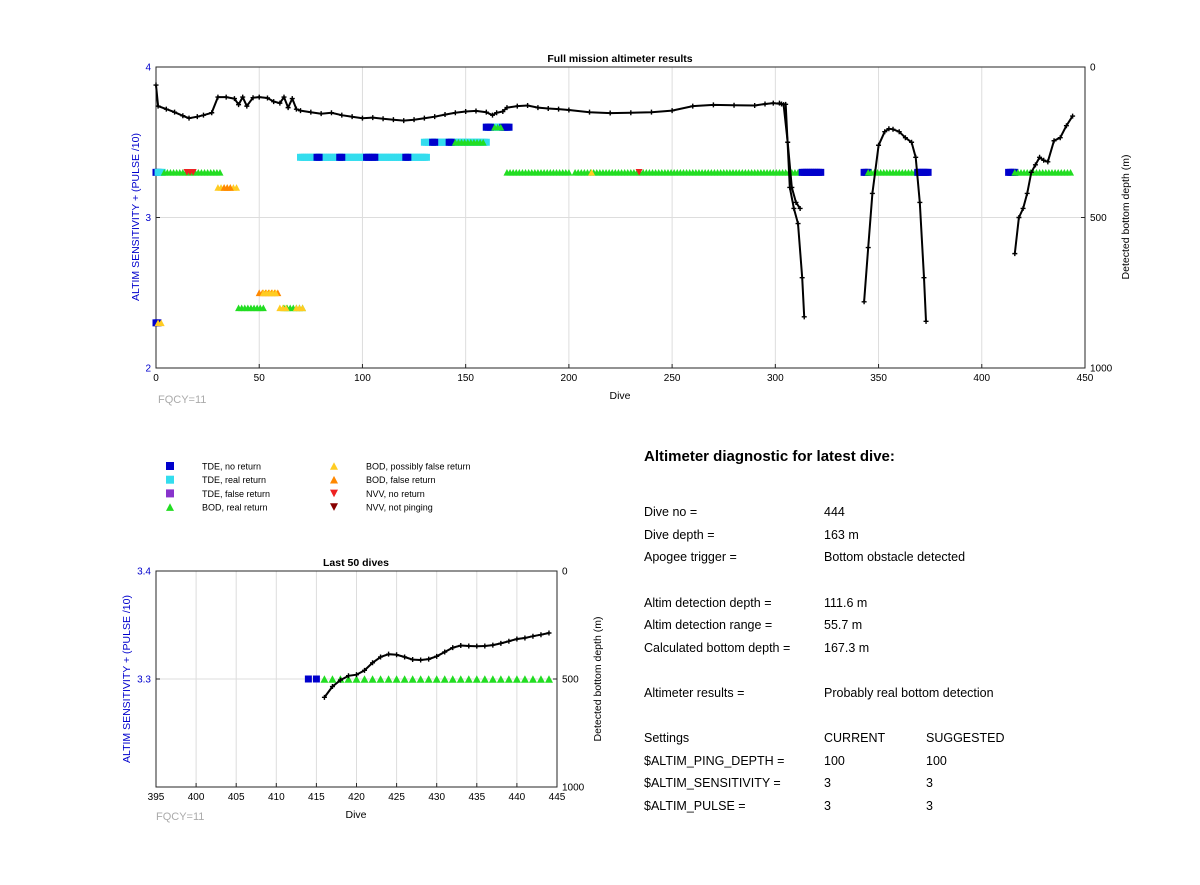 The height and width of the screenshot is (885, 1200). I want to click on calculated-depth-row: Calculated bottom depth = 167.3 m, so click(904, 648).